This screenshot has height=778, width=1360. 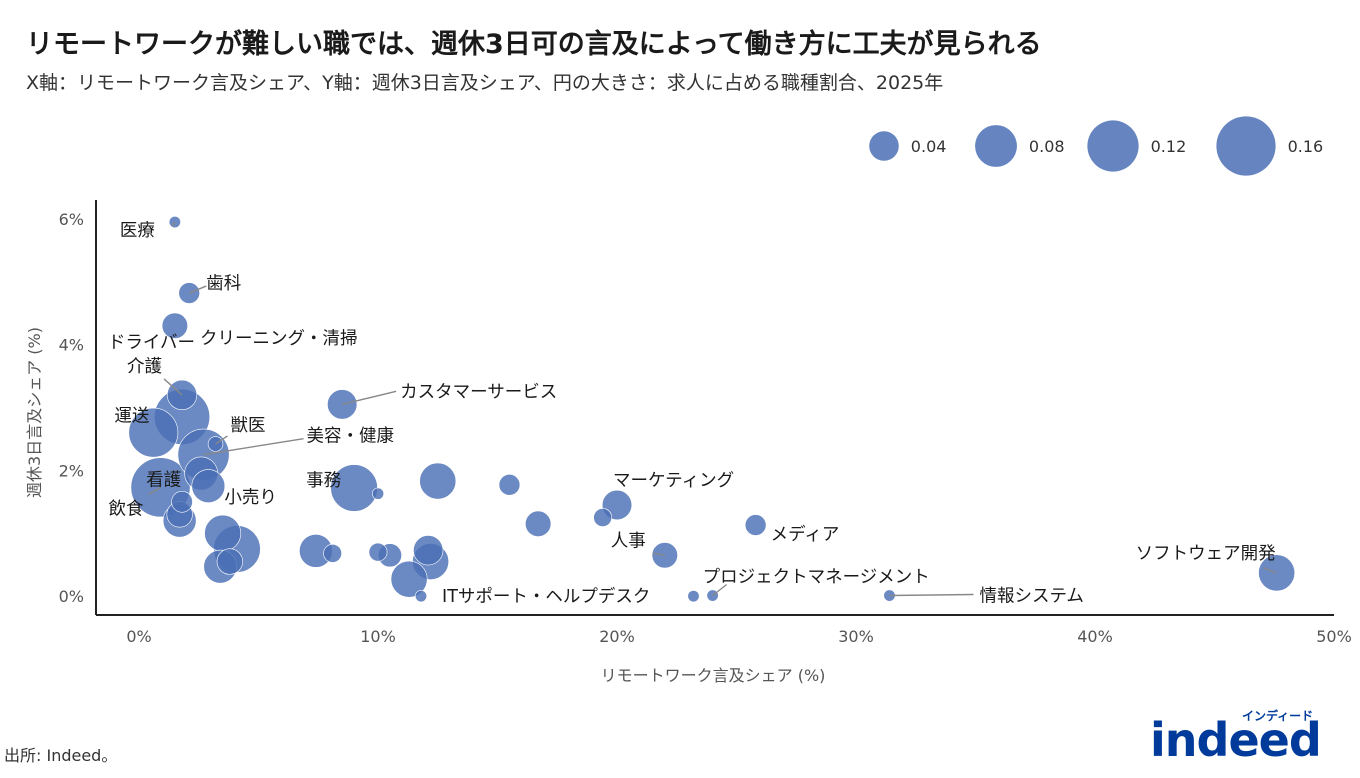 I want to click on legend-label: 0.08, so click(x=1047, y=146).